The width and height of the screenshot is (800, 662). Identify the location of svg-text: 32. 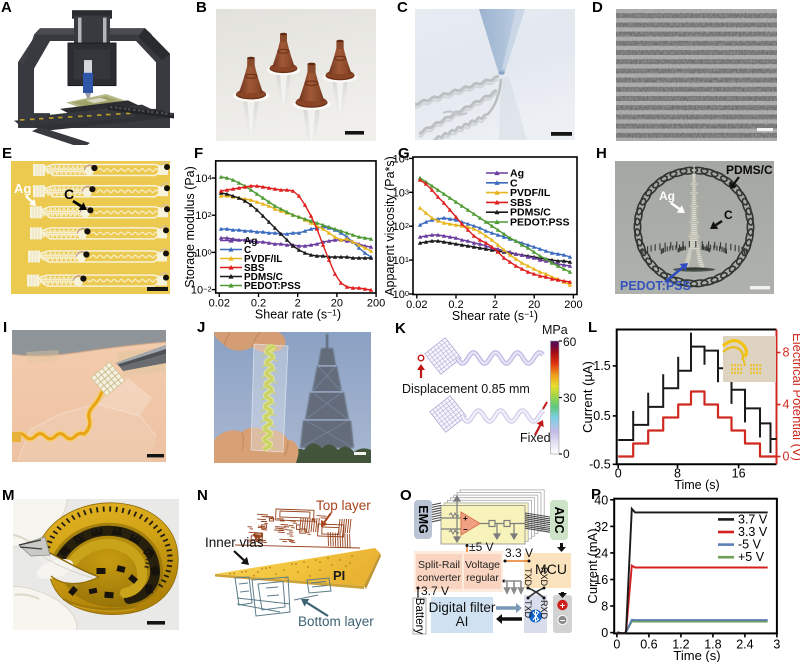
(601, 527).